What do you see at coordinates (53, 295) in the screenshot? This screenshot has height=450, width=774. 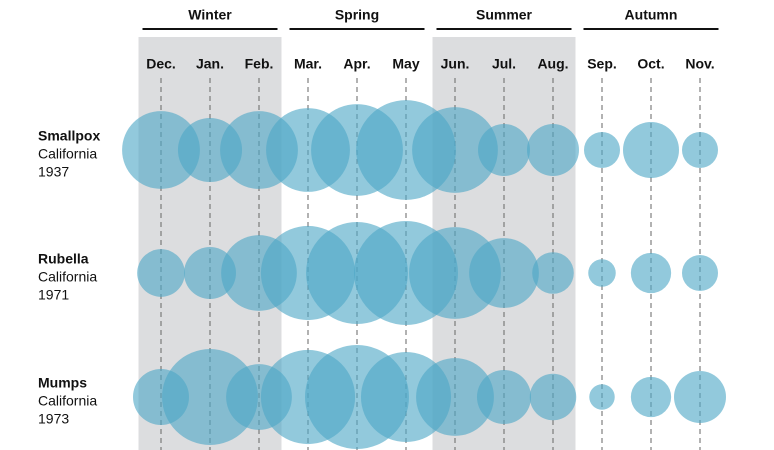 I see `row-year: 1971` at bounding box center [53, 295].